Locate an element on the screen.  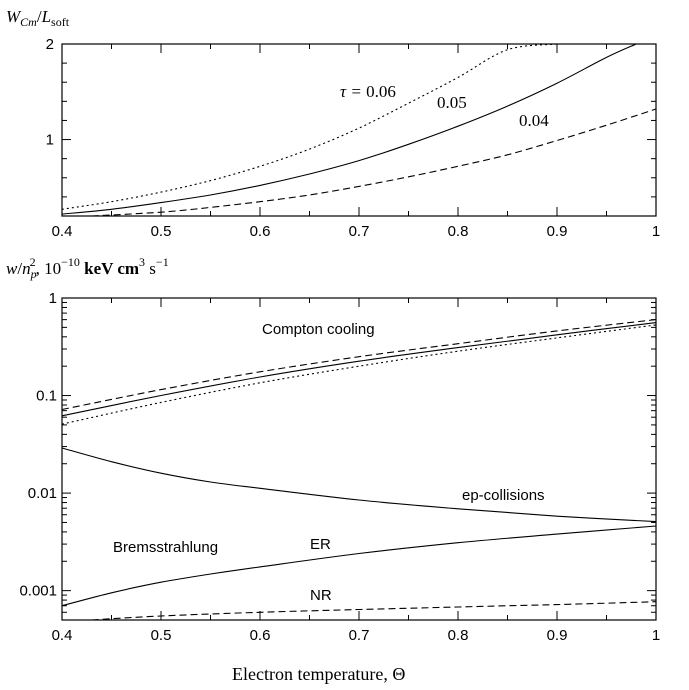
tau-prefix: τ = is located at coordinates (353, 91).